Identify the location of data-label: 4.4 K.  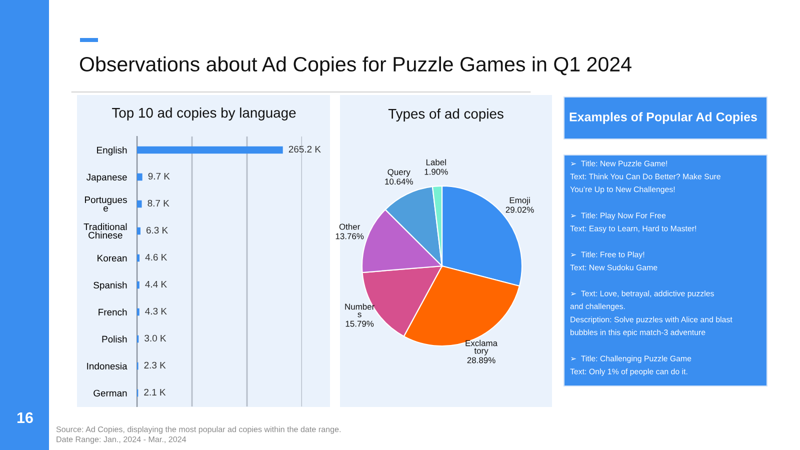
(156, 284).